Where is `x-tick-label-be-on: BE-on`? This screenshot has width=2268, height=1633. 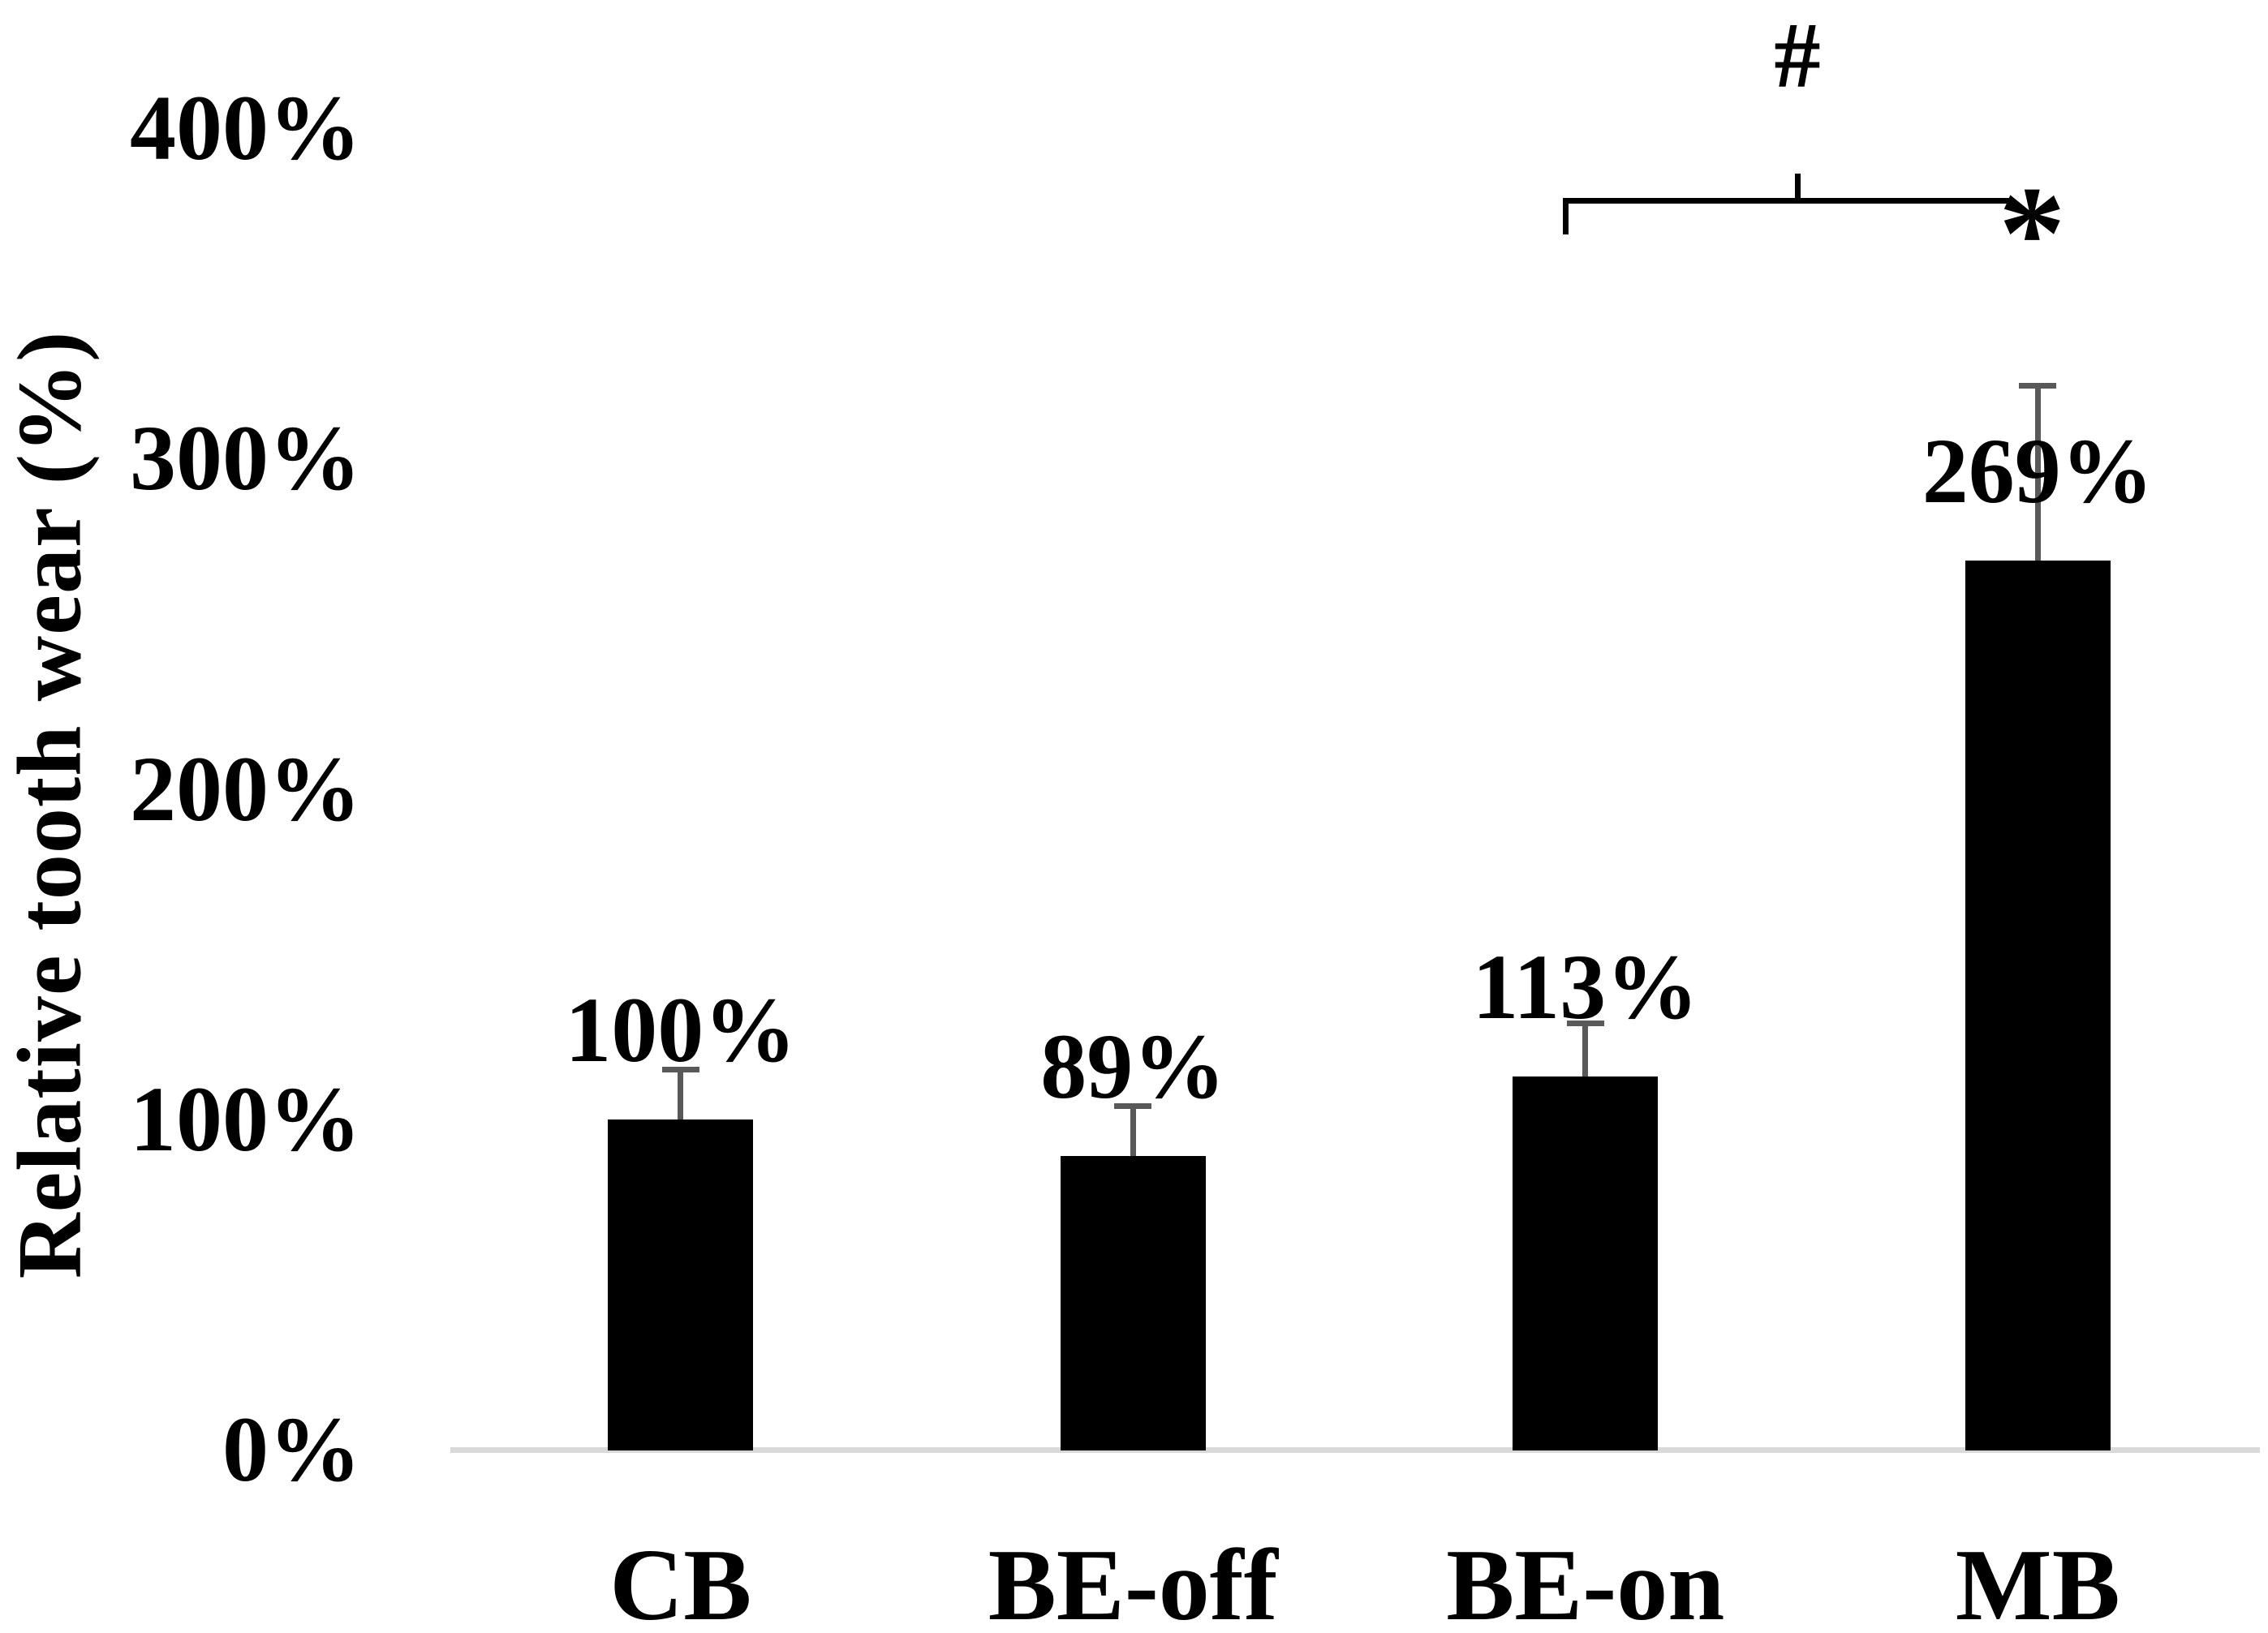
x-tick-label-be-on: BE-on is located at coordinates (1585, 1581).